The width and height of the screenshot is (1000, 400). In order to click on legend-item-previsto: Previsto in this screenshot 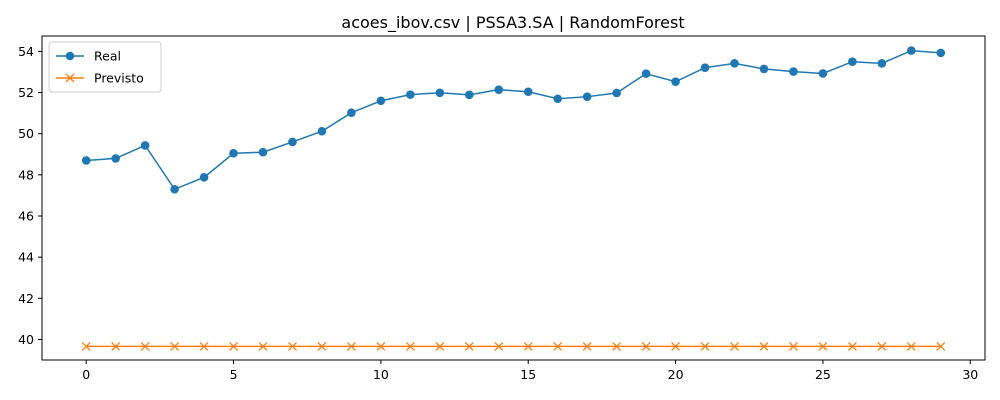, I will do `click(100, 78)`.